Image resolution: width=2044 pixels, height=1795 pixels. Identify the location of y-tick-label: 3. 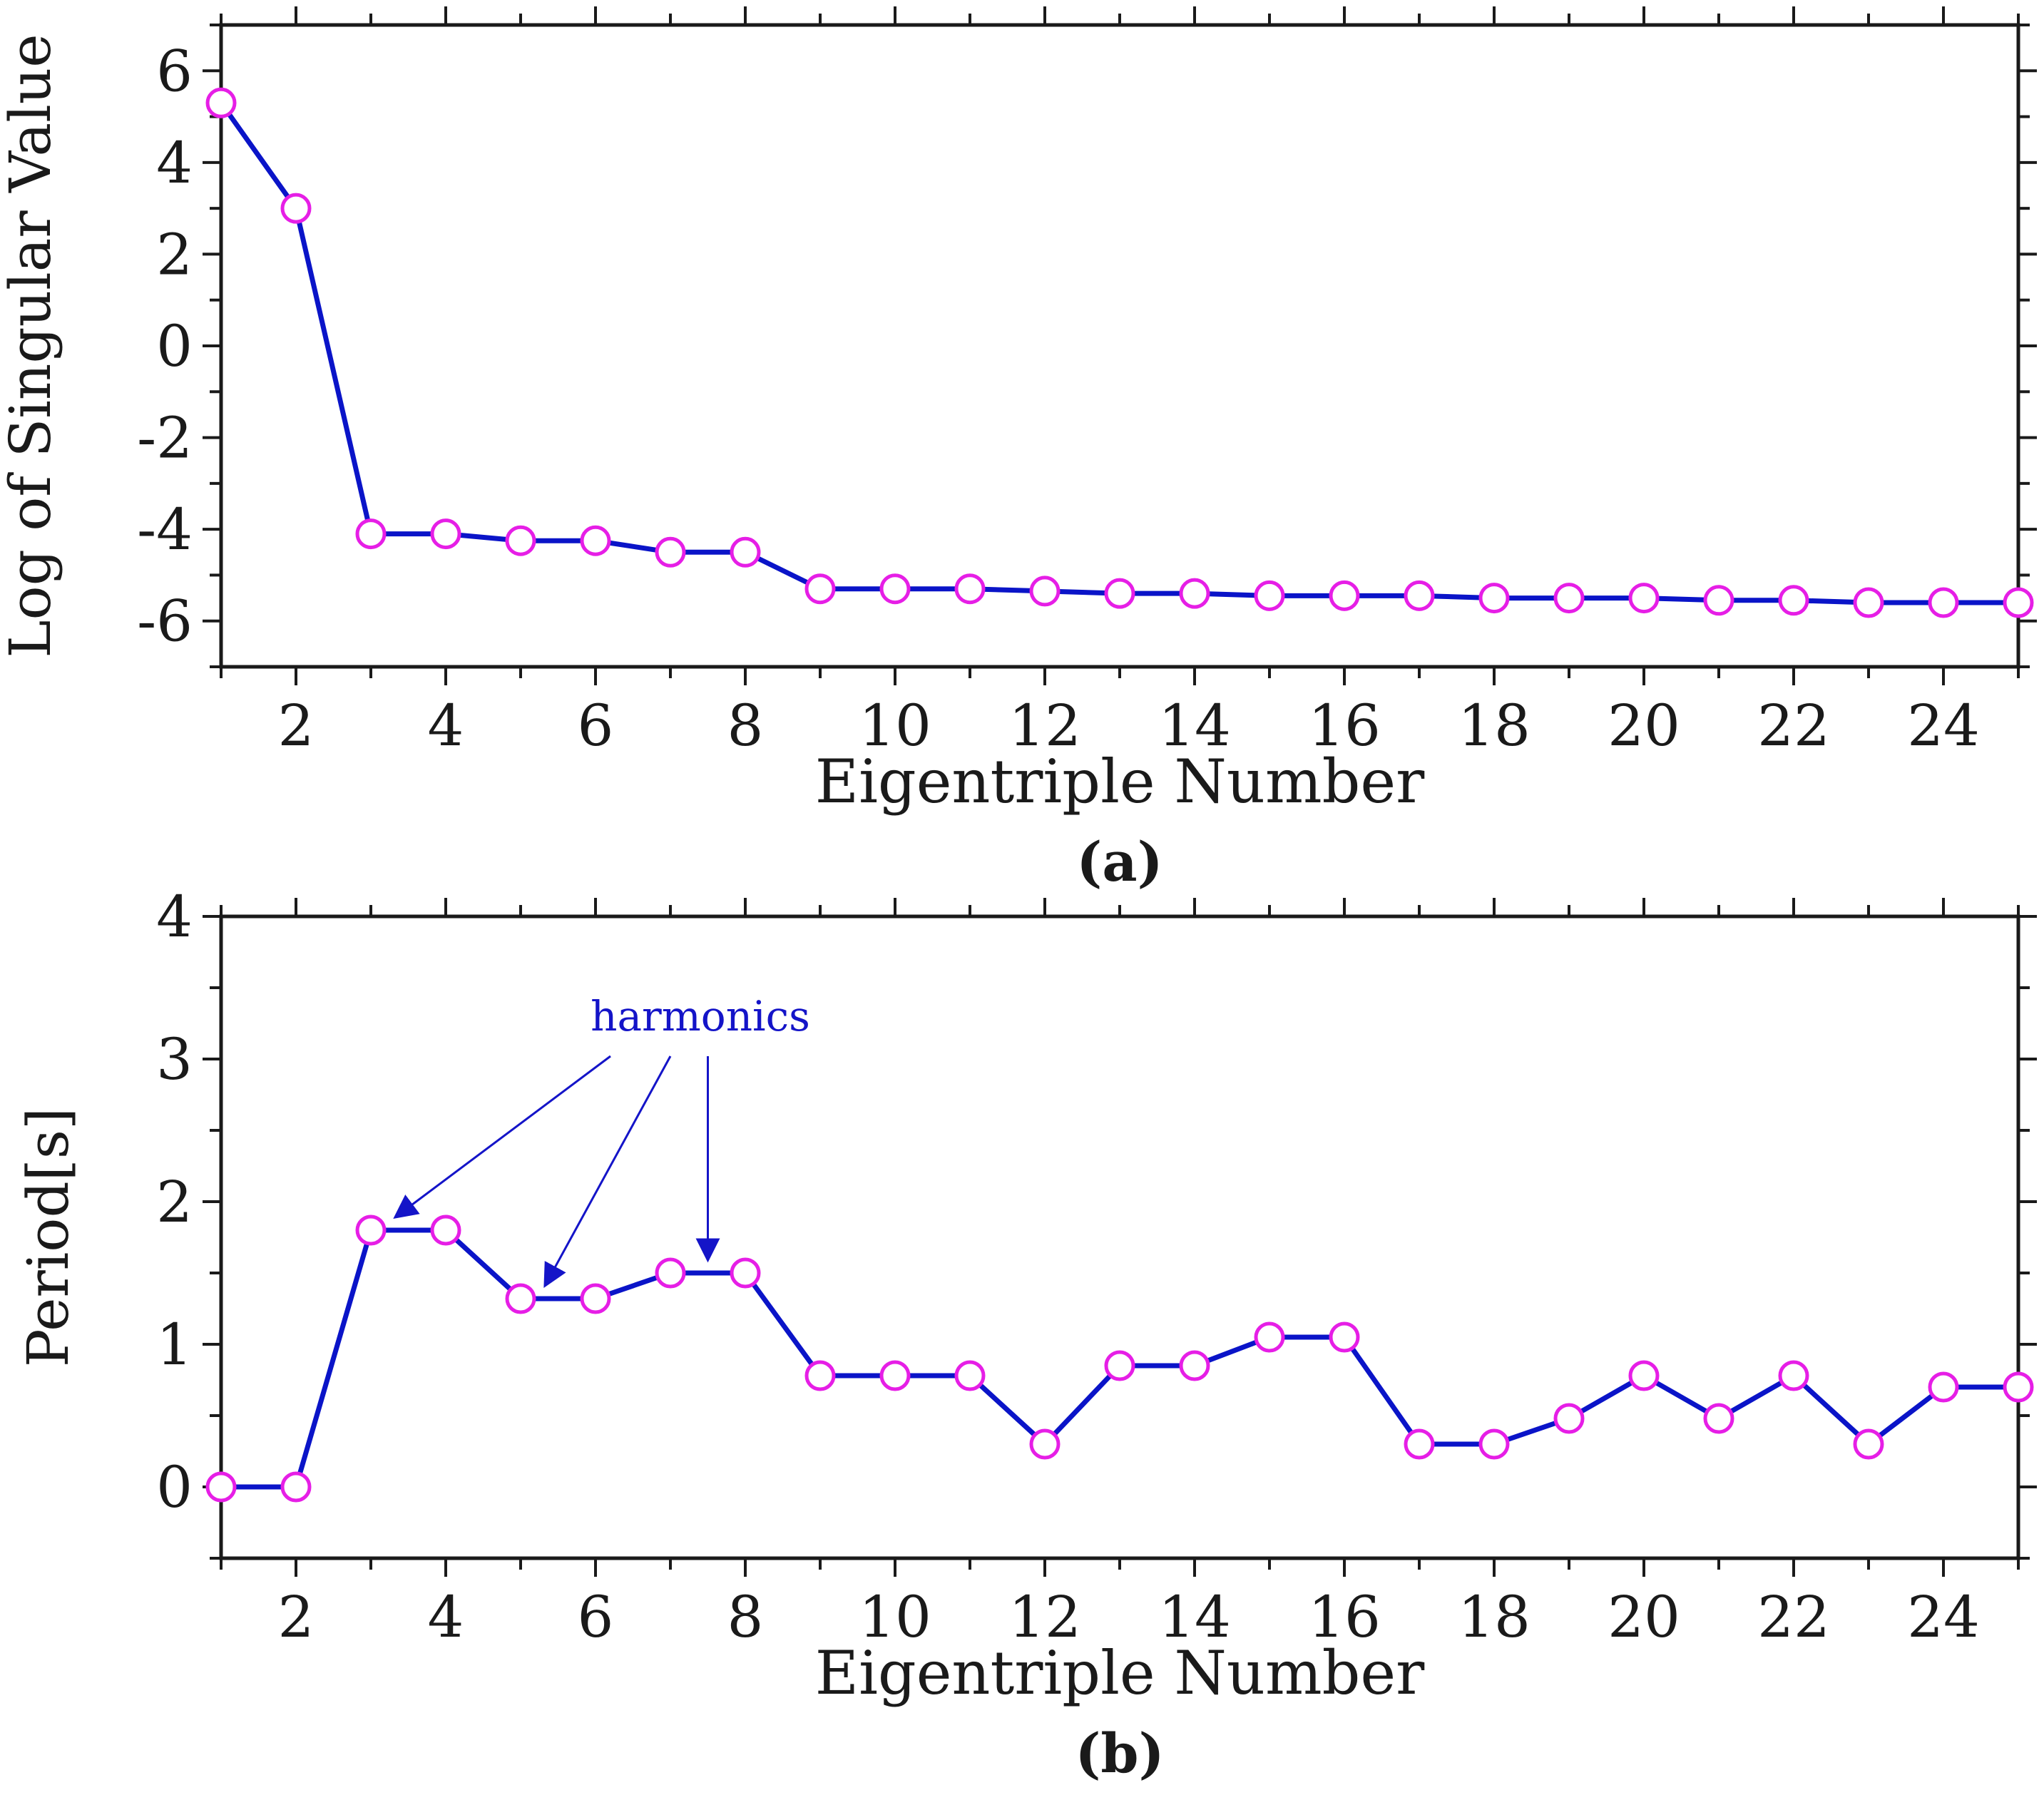
(174, 1059).